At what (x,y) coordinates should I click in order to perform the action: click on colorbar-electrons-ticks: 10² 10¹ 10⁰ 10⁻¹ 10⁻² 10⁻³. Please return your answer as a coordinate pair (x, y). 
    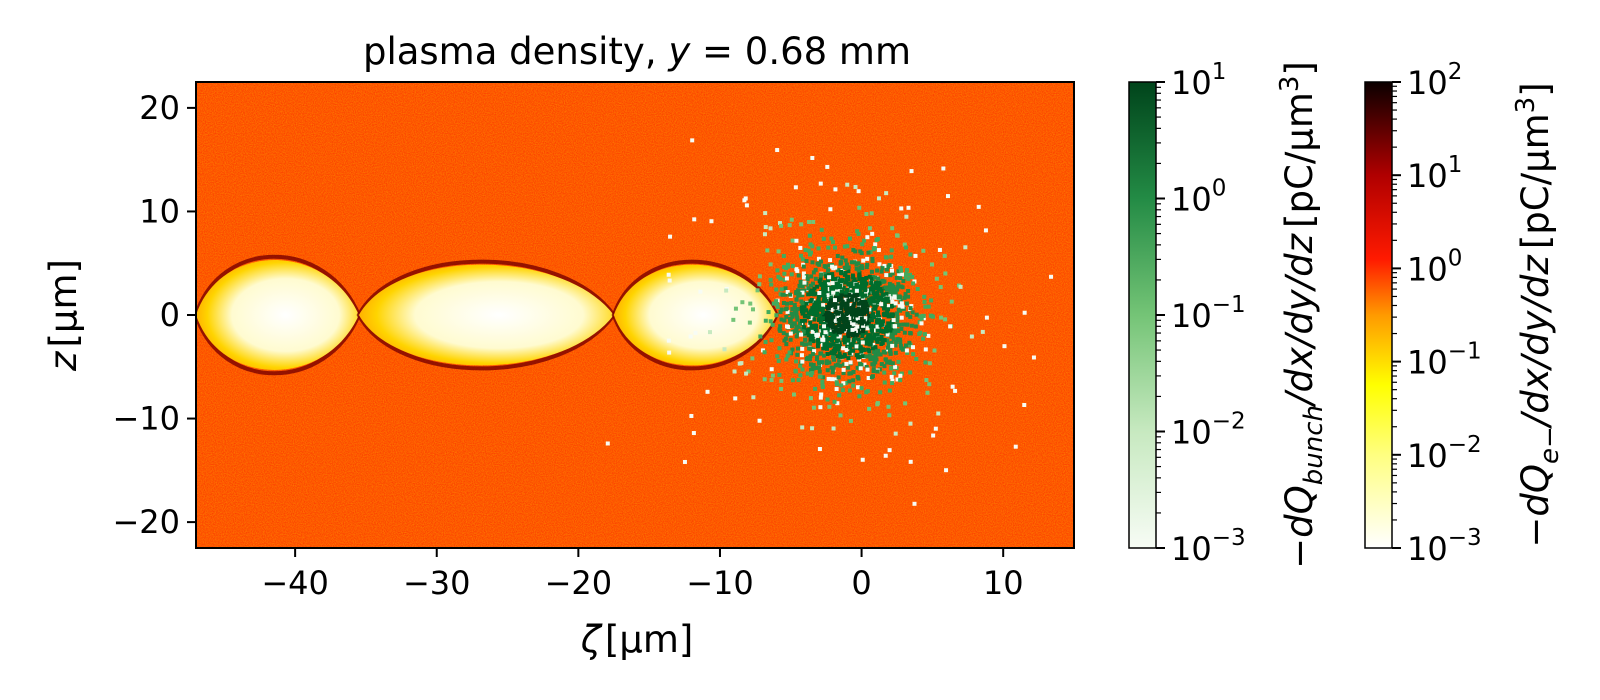
    Looking at the image, I should click on (1437, 313).